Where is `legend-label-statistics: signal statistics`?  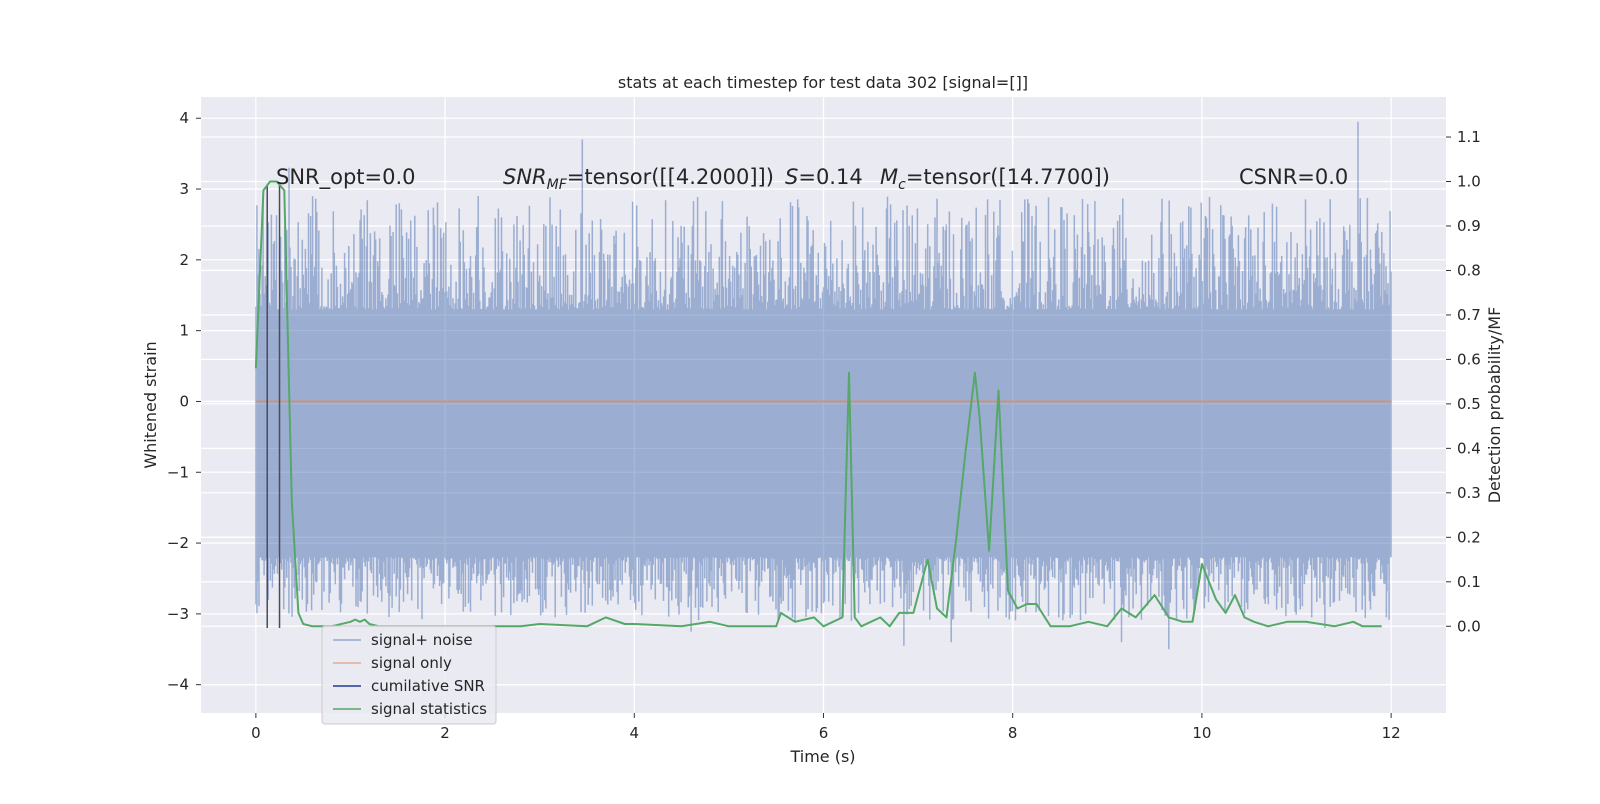 legend-label-statistics: signal statistics is located at coordinates (429, 709).